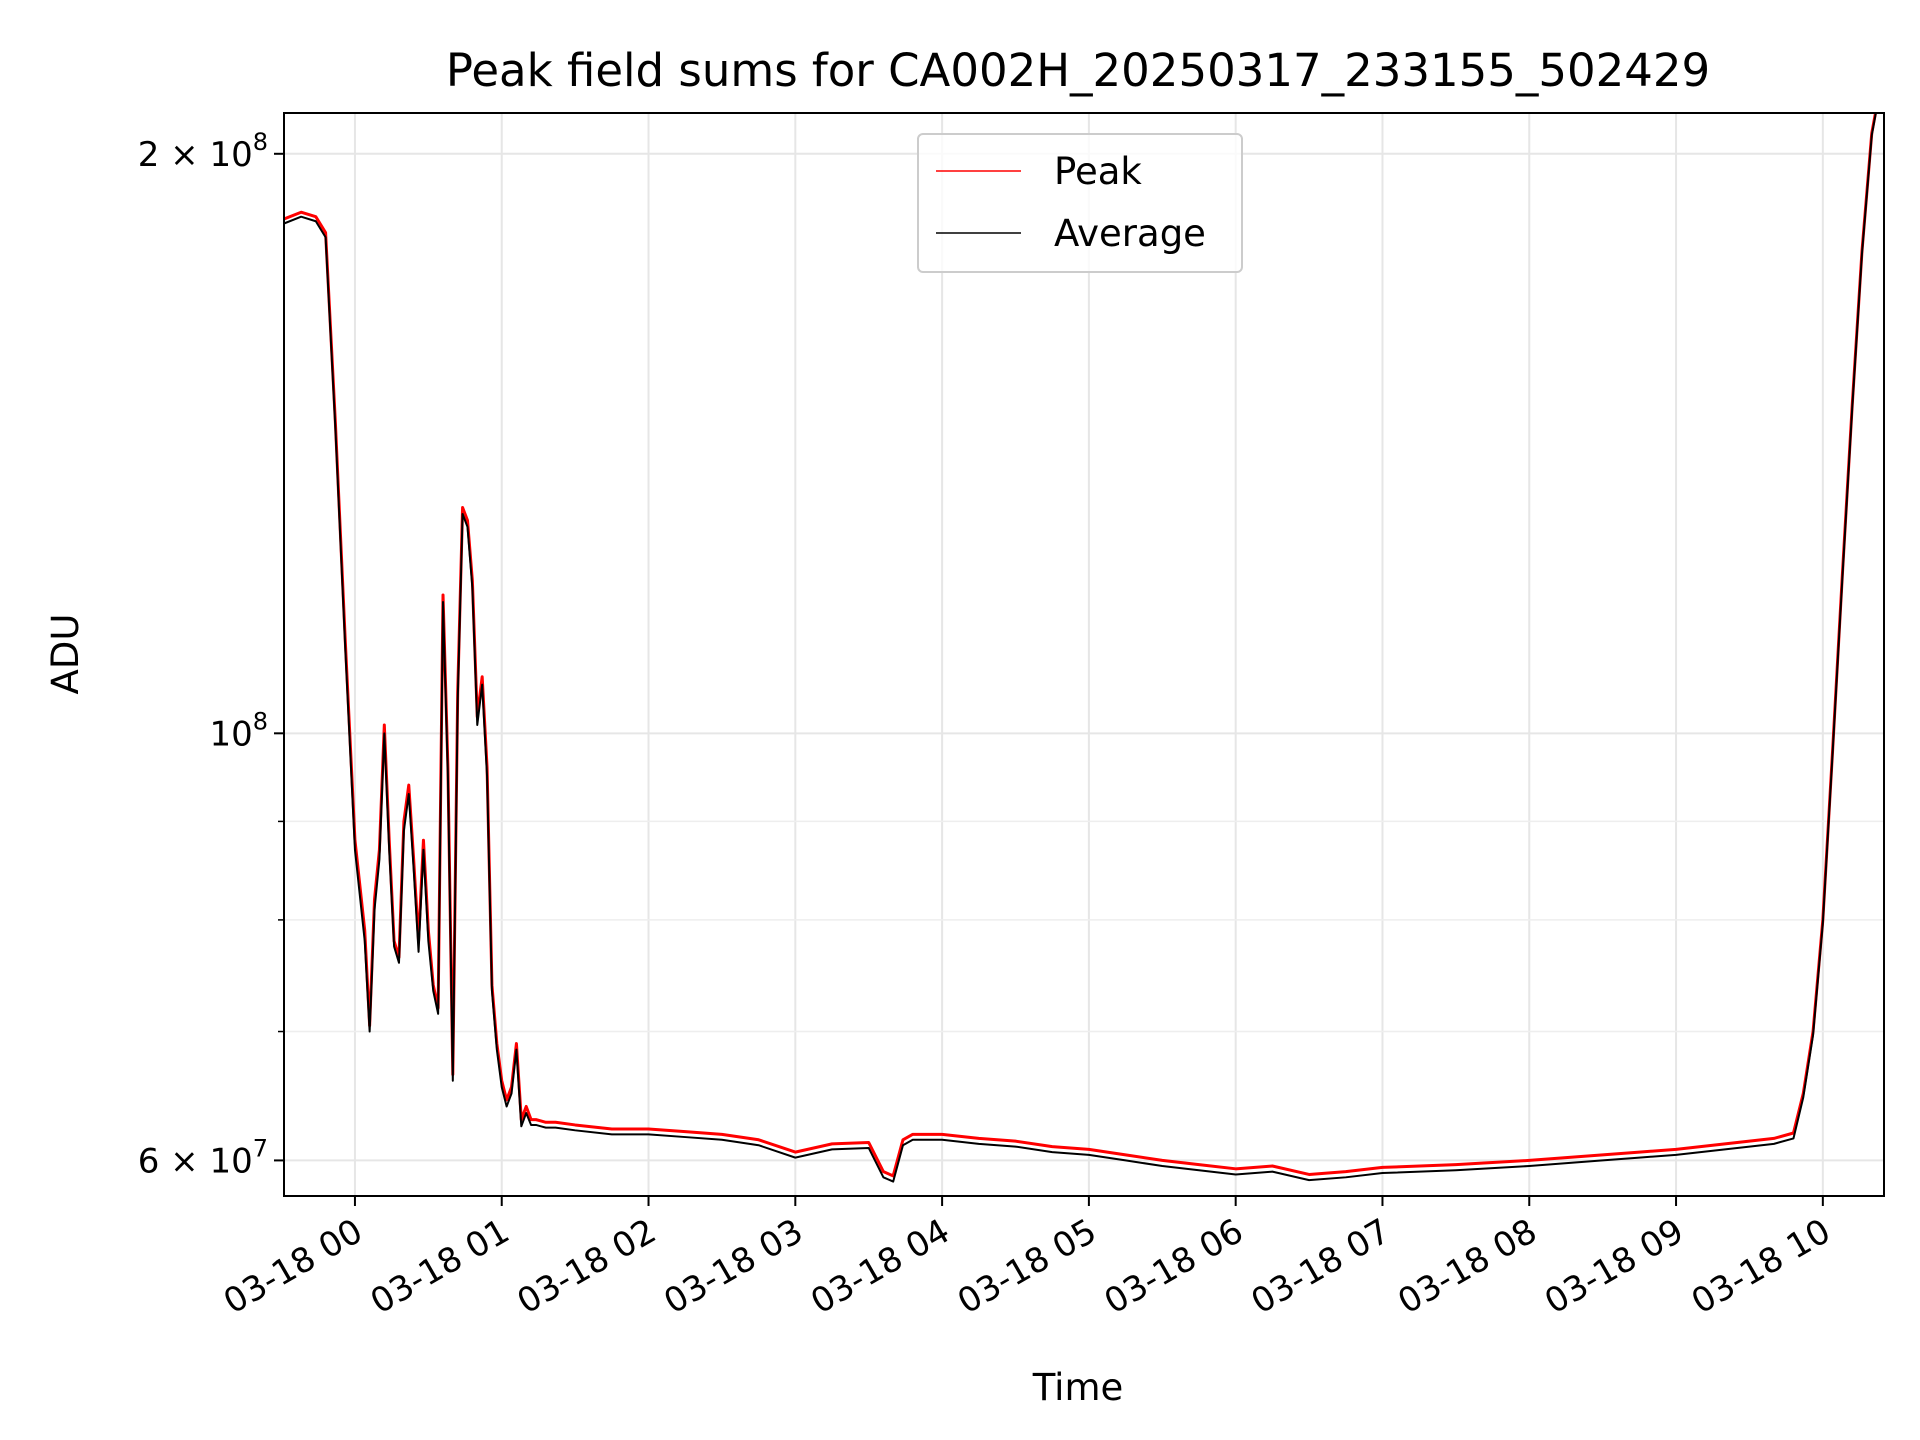 This screenshot has height=1440, width=1920. What do you see at coordinates (1098, 171) in the screenshot?
I see `legend-label-peak: Peak` at bounding box center [1098, 171].